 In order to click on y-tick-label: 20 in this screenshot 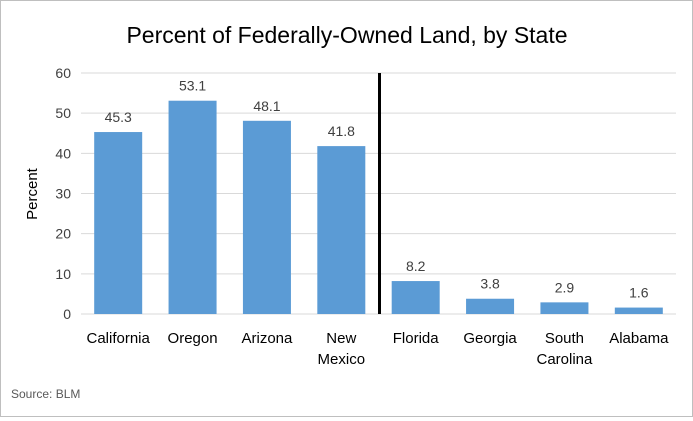, I will do `click(63, 234)`.